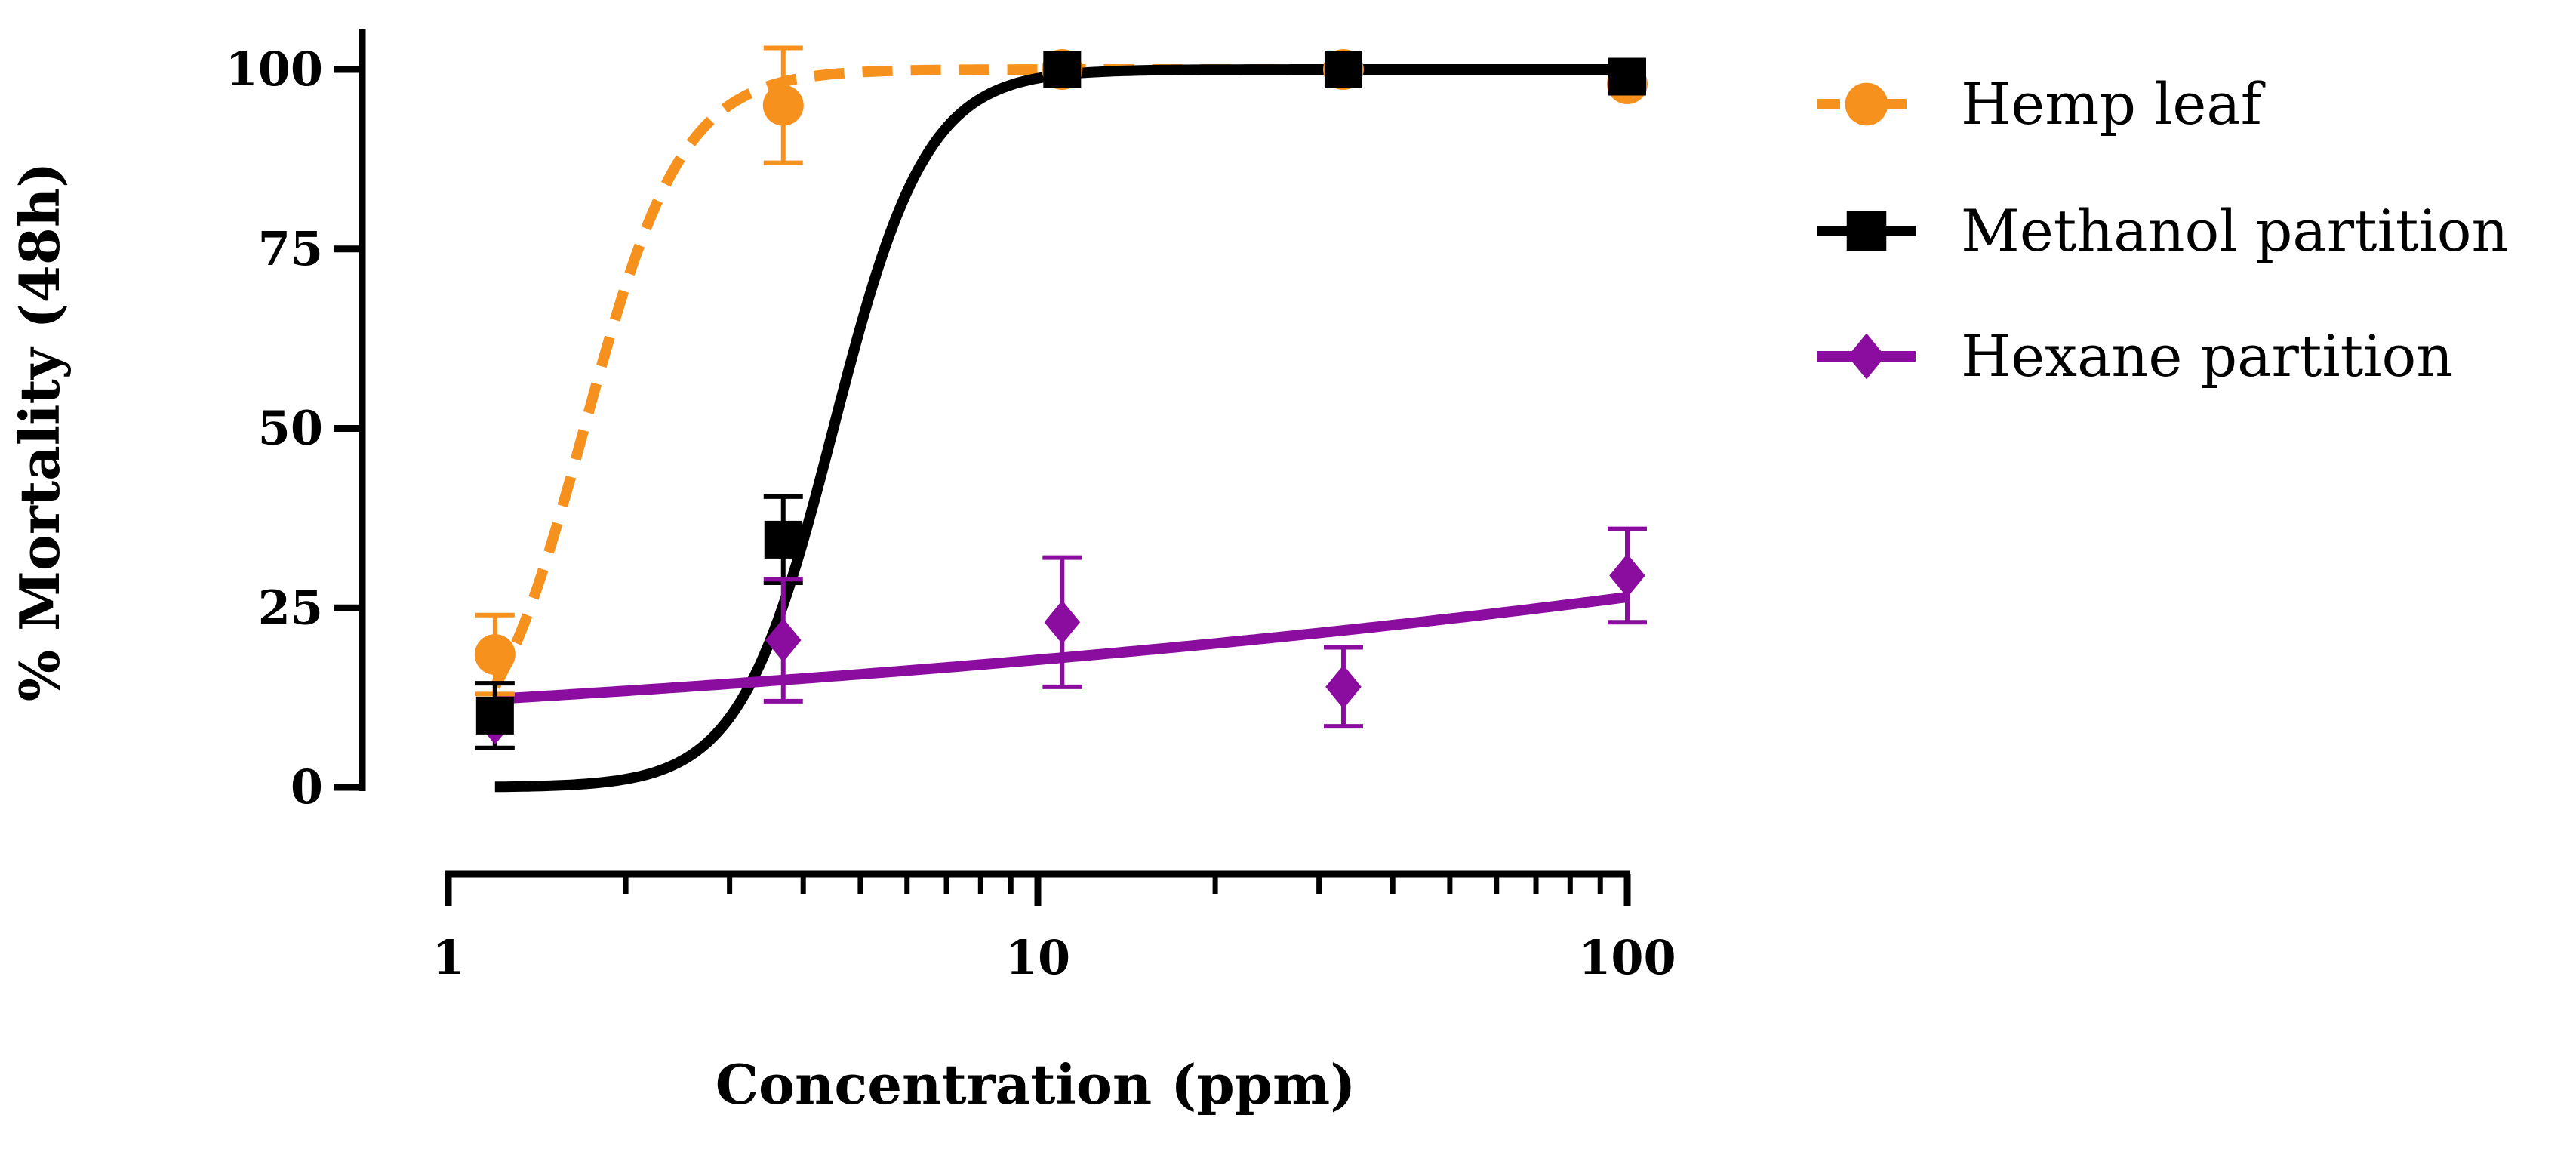  What do you see at coordinates (1866, 231) in the screenshot?
I see `legend-marker-square` at bounding box center [1866, 231].